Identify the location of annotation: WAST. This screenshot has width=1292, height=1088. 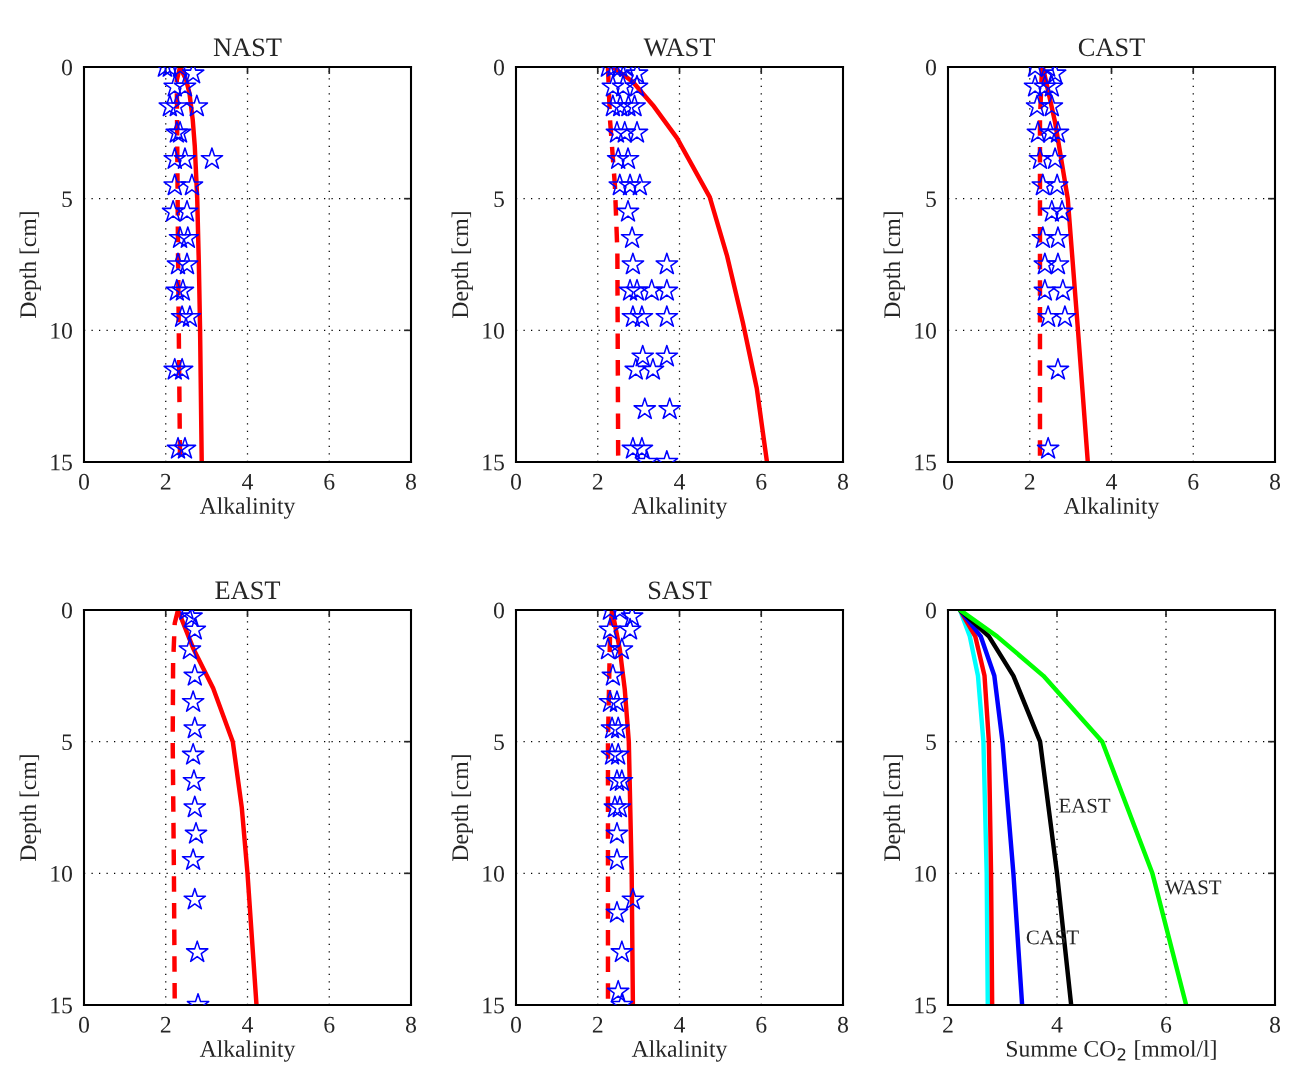
(1193, 887).